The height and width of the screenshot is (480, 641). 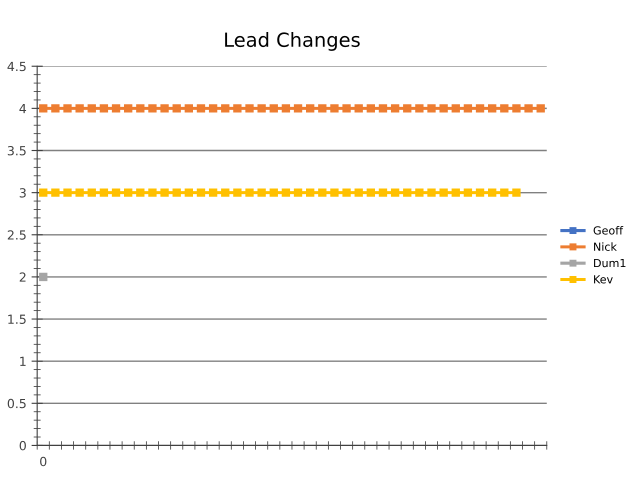 What do you see at coordinates (292, 41) in the screenshot?
I see `chart-title: Lead Changes` at bounding box center [292, 41].